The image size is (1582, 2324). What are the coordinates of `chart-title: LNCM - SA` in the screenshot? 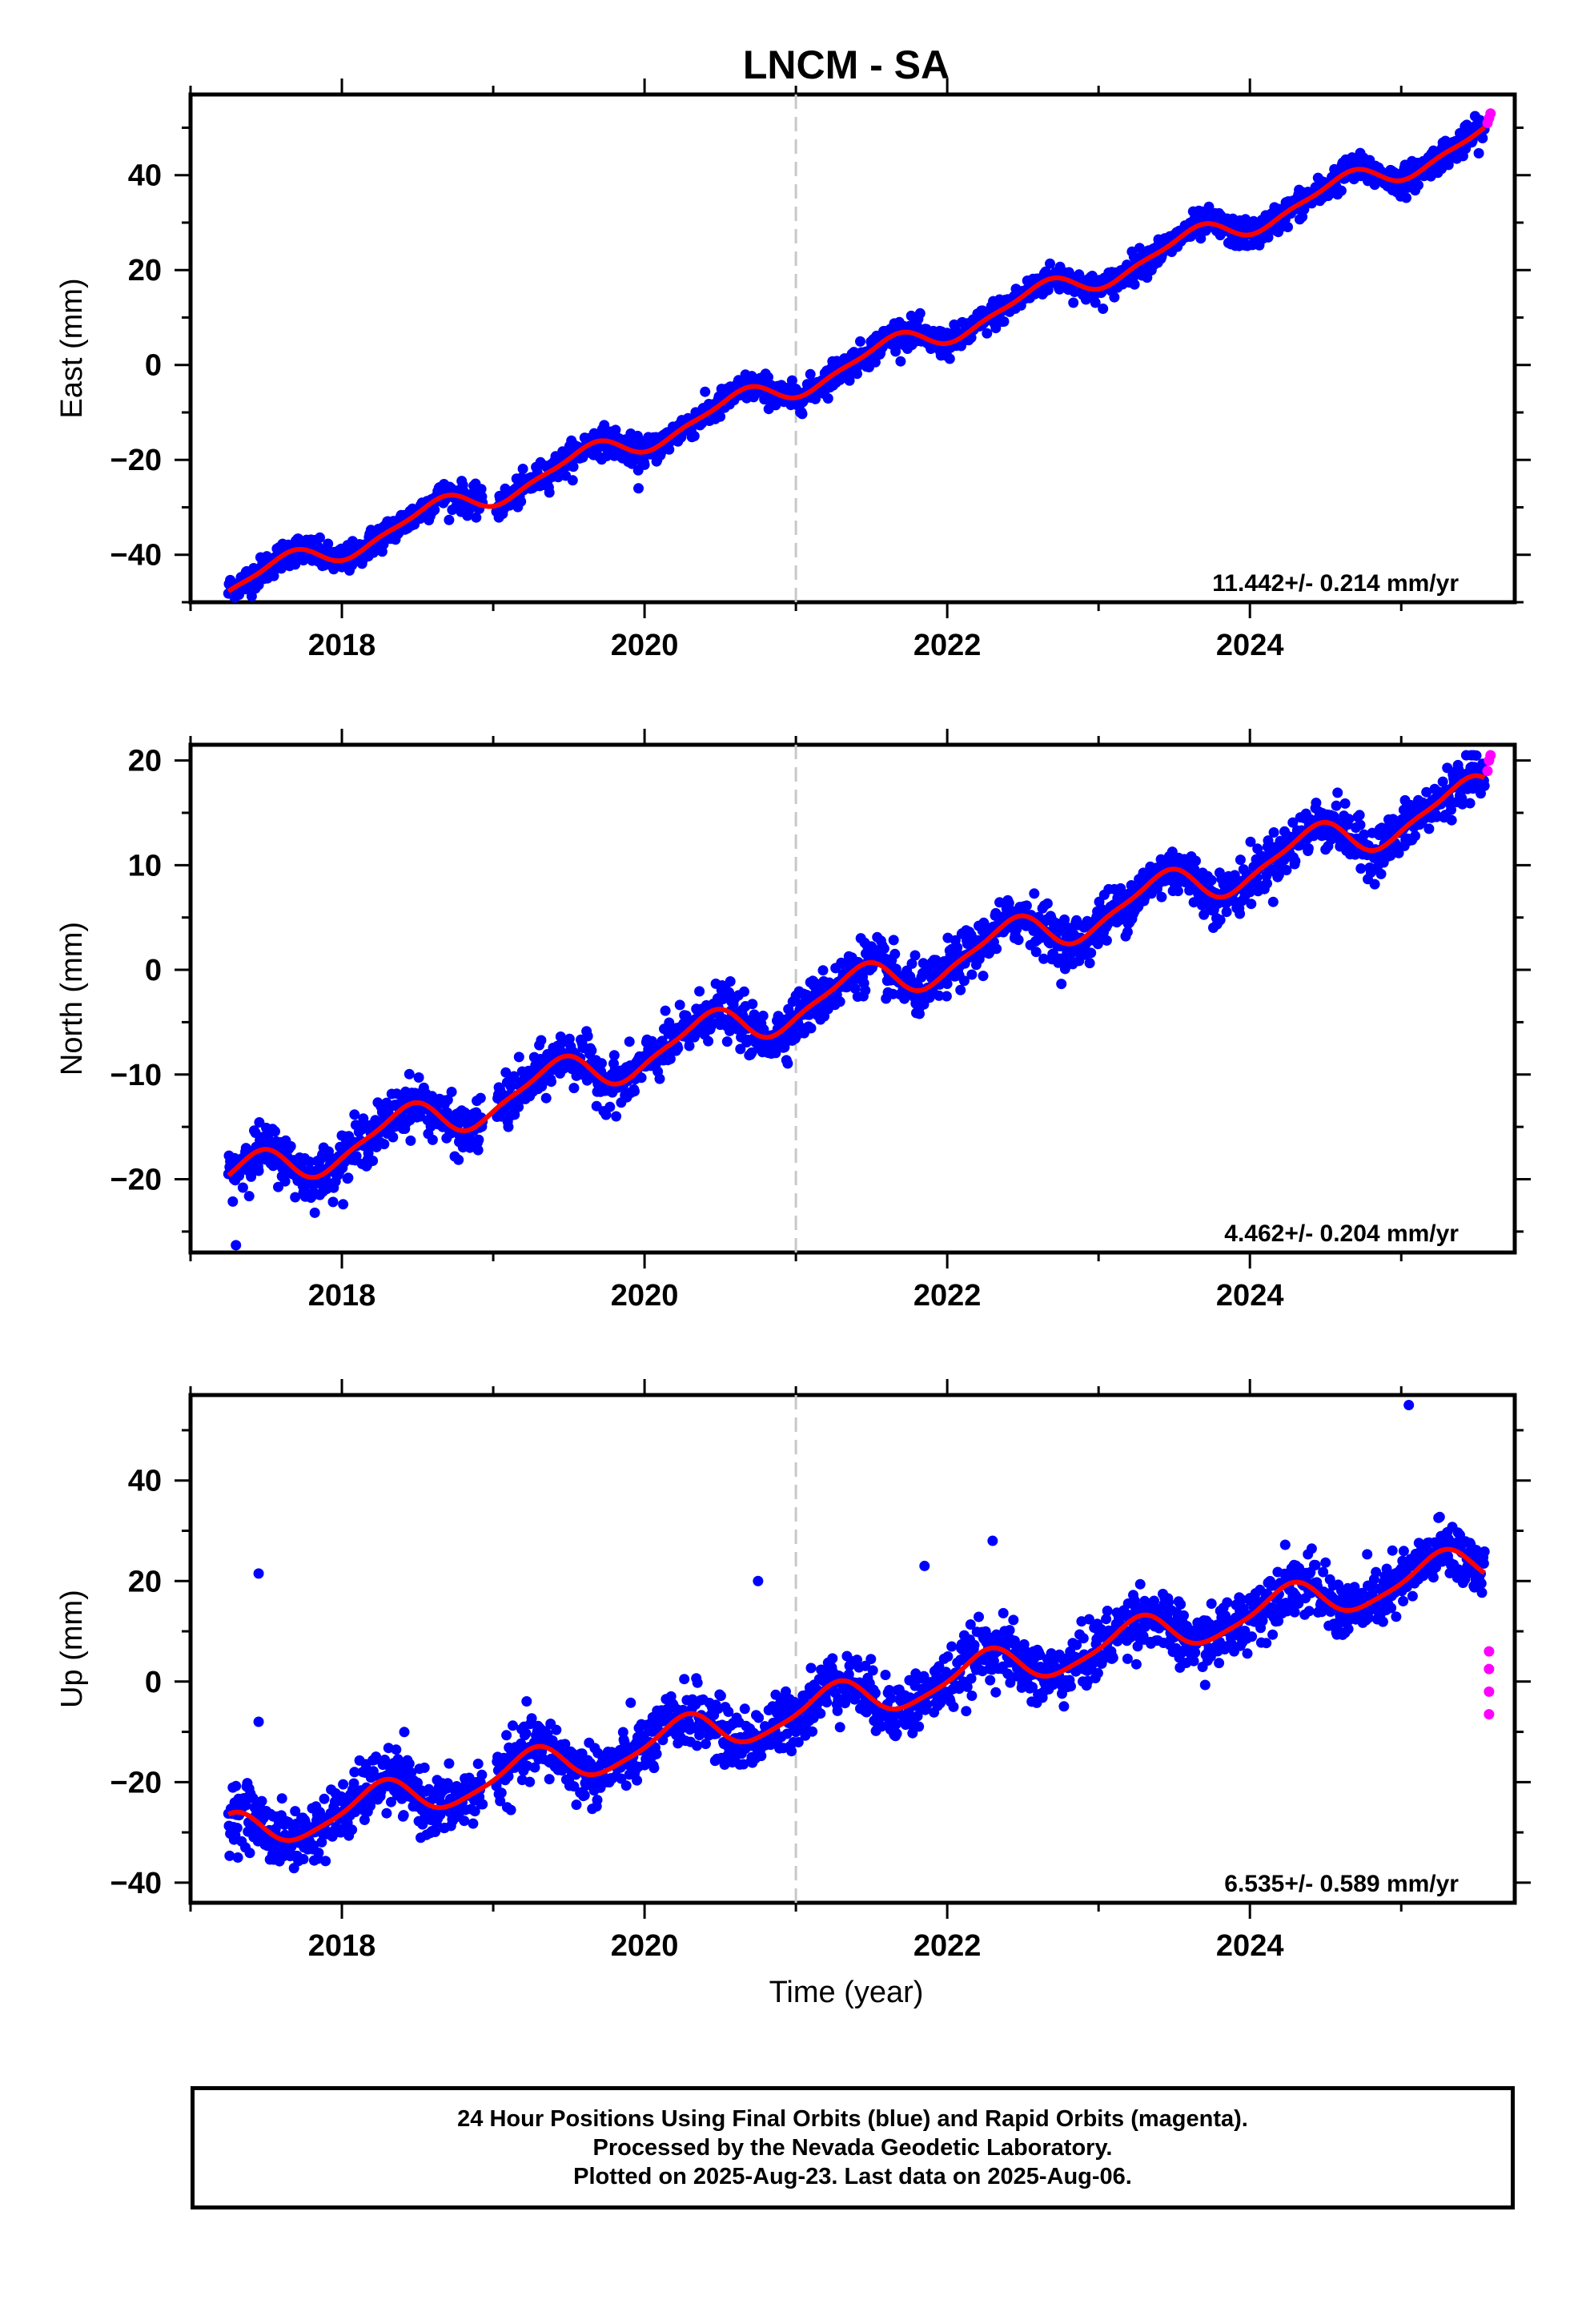 It's located at (847, 64).